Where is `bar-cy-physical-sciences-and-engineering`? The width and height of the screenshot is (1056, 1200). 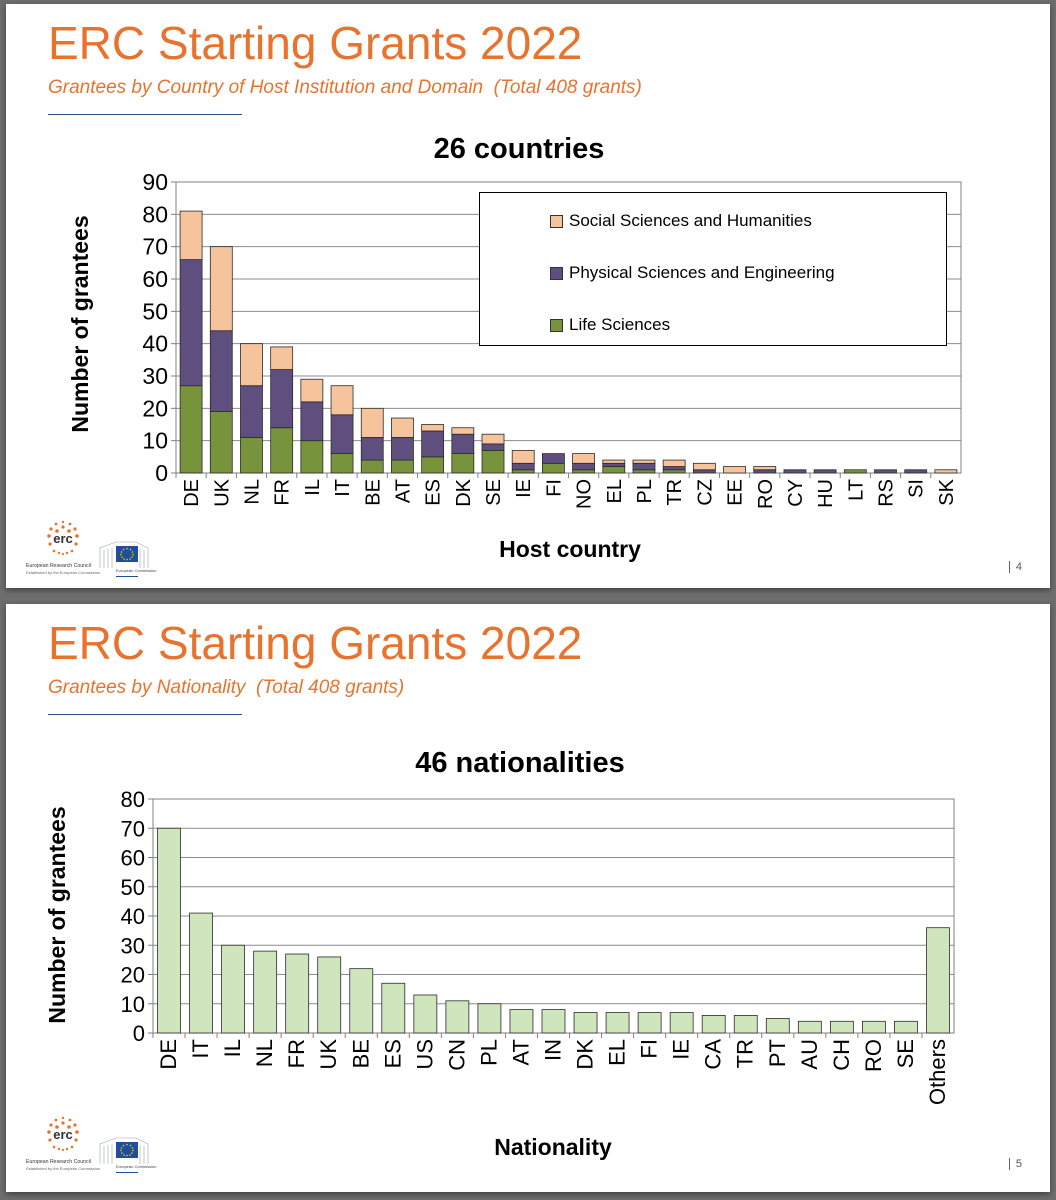
bar-cy-physical-sciences-and-engineering is located at coordinates (795, 471).